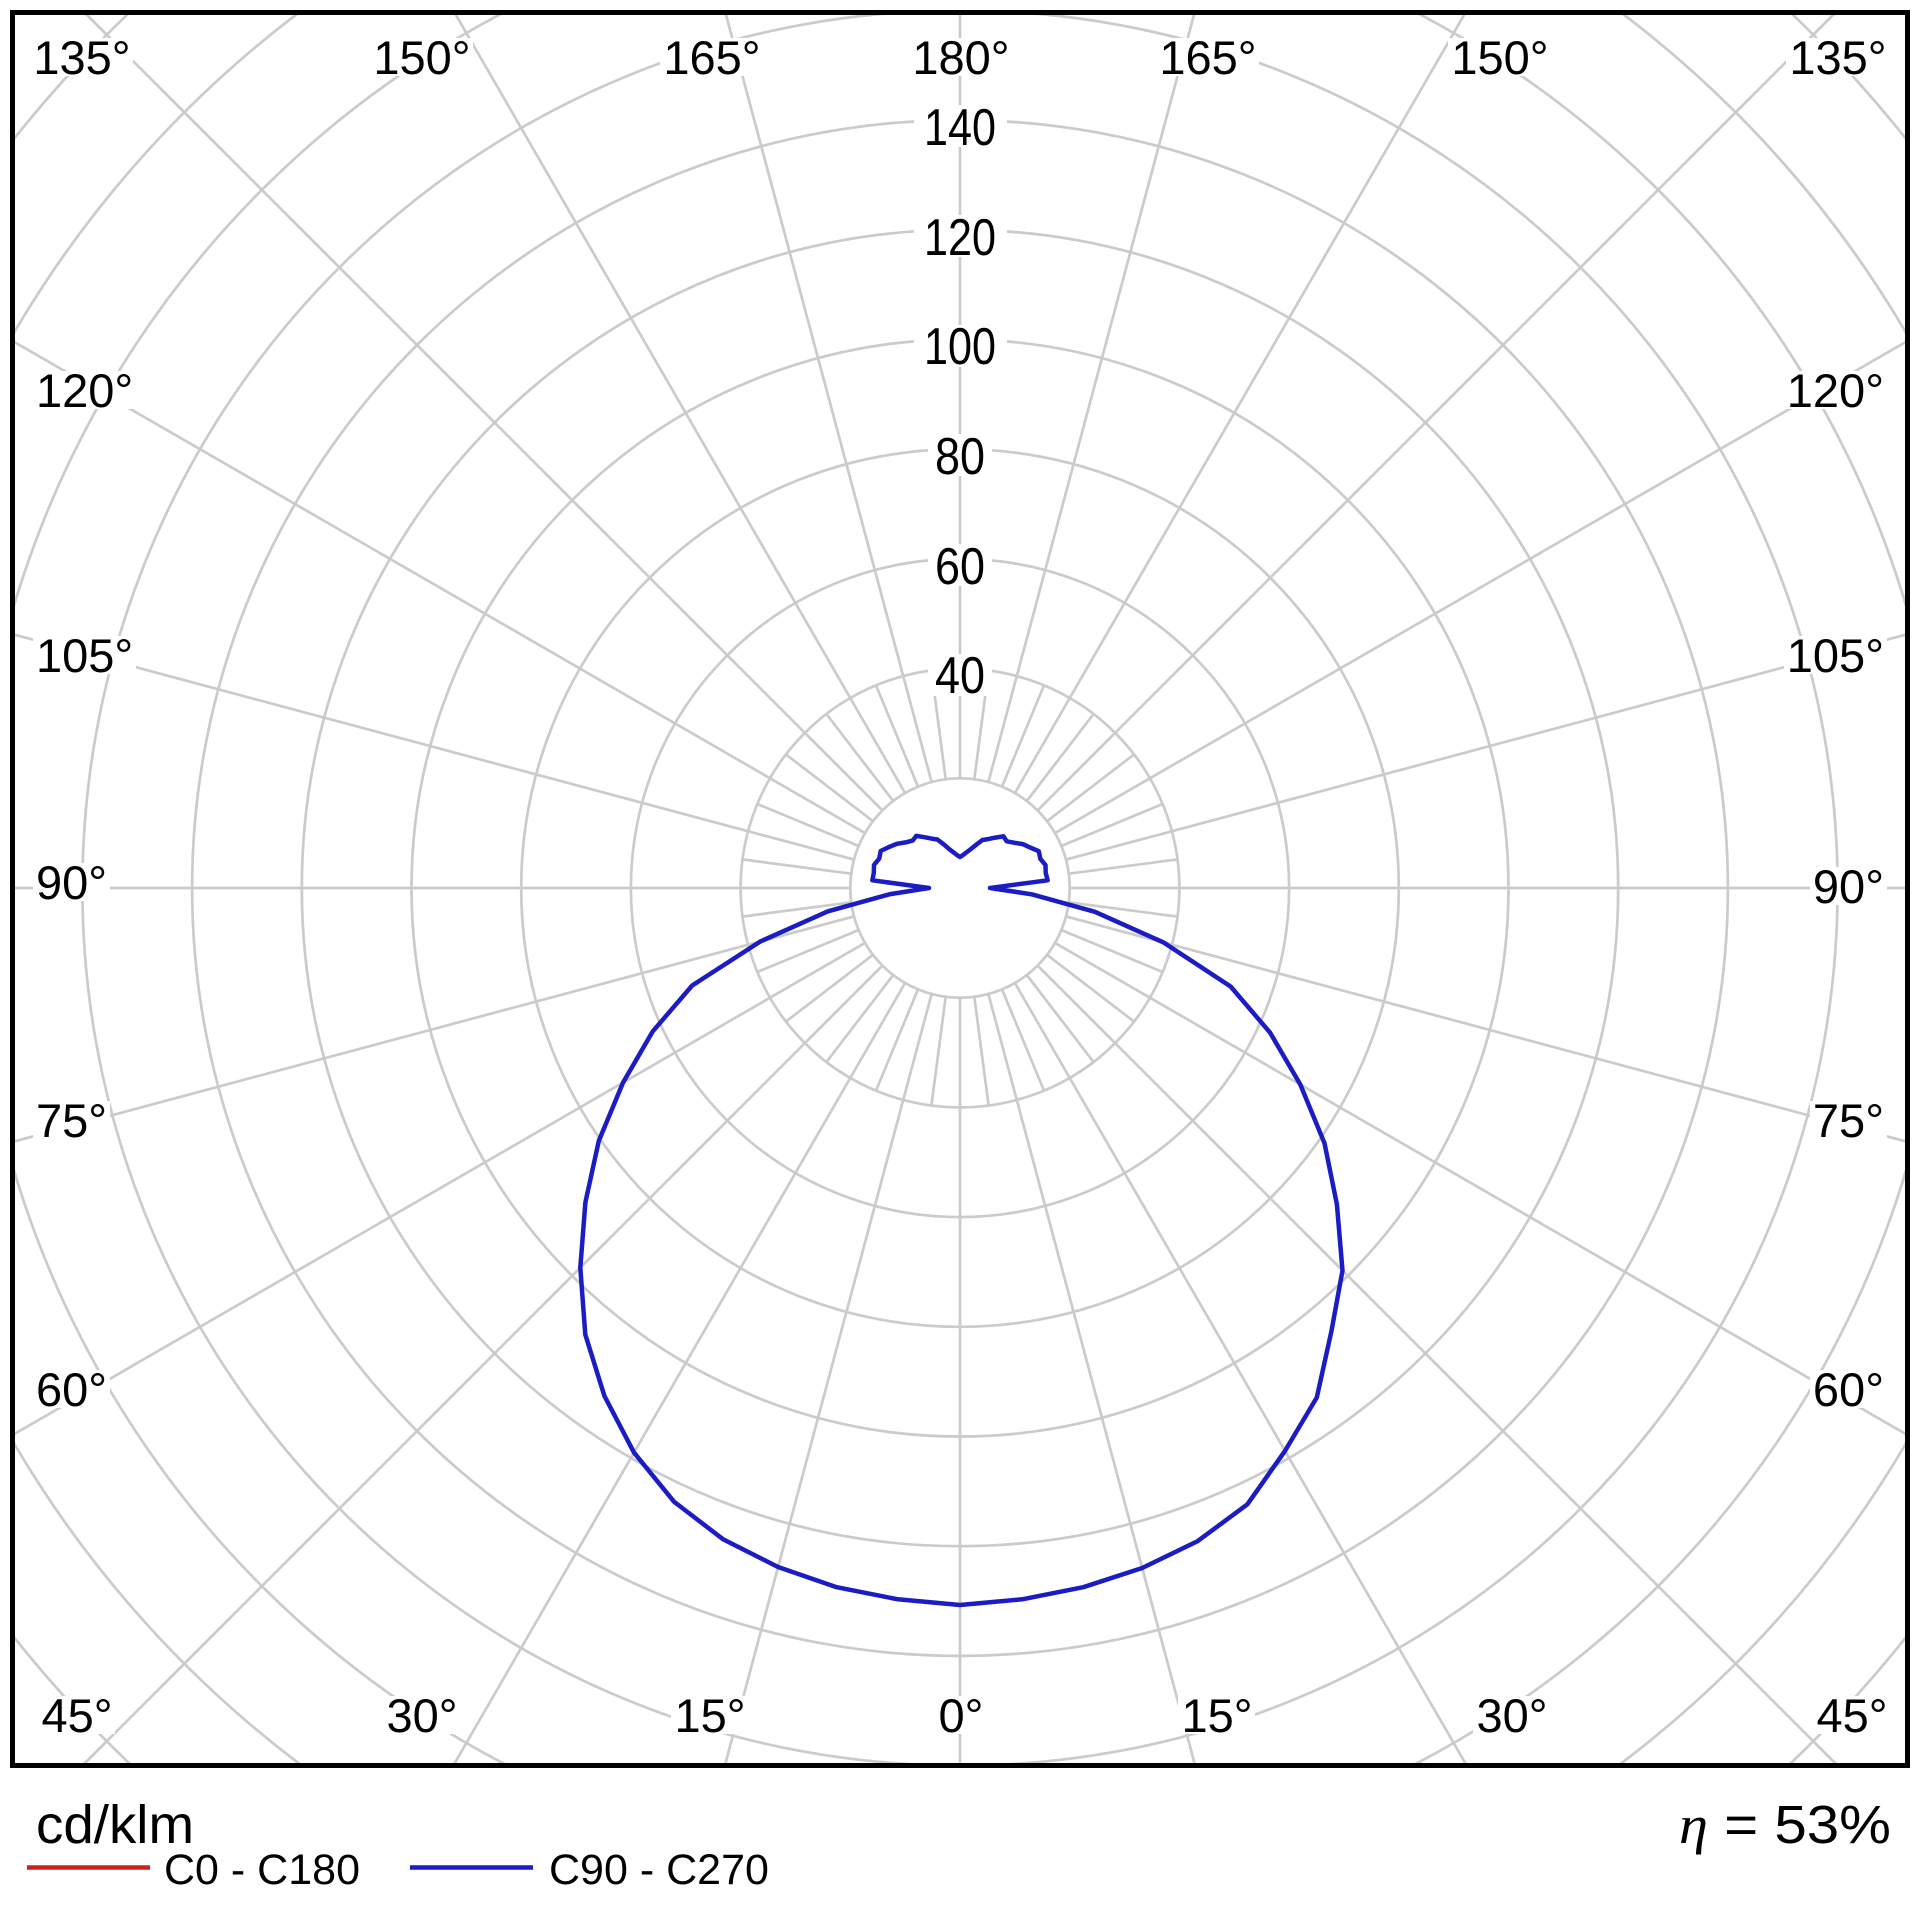 The width and height of the screenshot is (1920, 1925). Describe the element at coordinates (115, 1825) in the screenshot. I see `svg-text: cd/klm` at that location.